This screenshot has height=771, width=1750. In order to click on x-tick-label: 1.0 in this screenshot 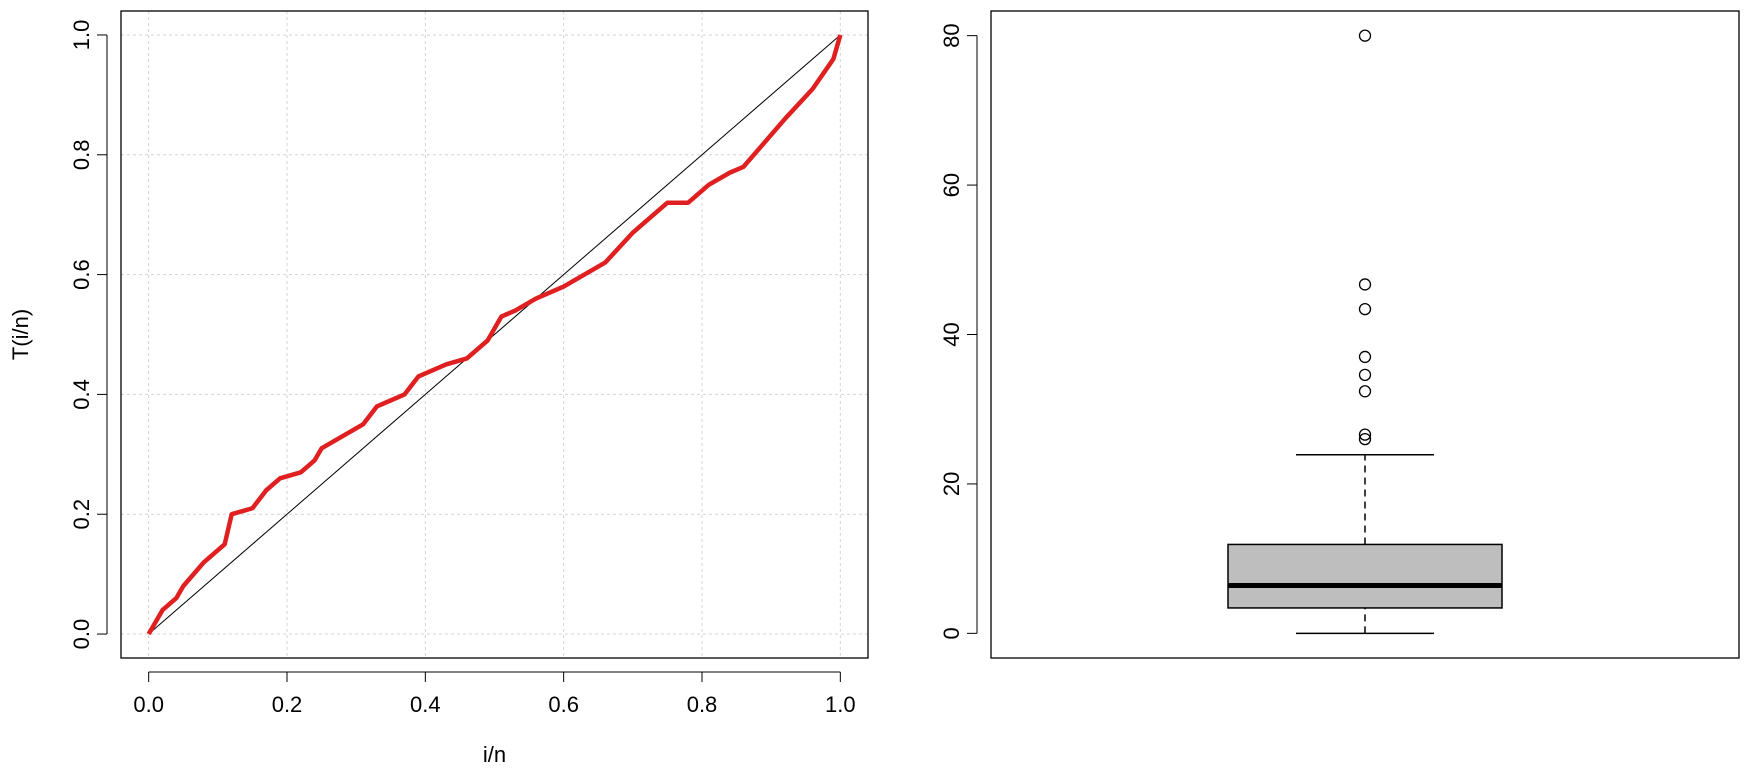, I will do `click(840, 704)`.